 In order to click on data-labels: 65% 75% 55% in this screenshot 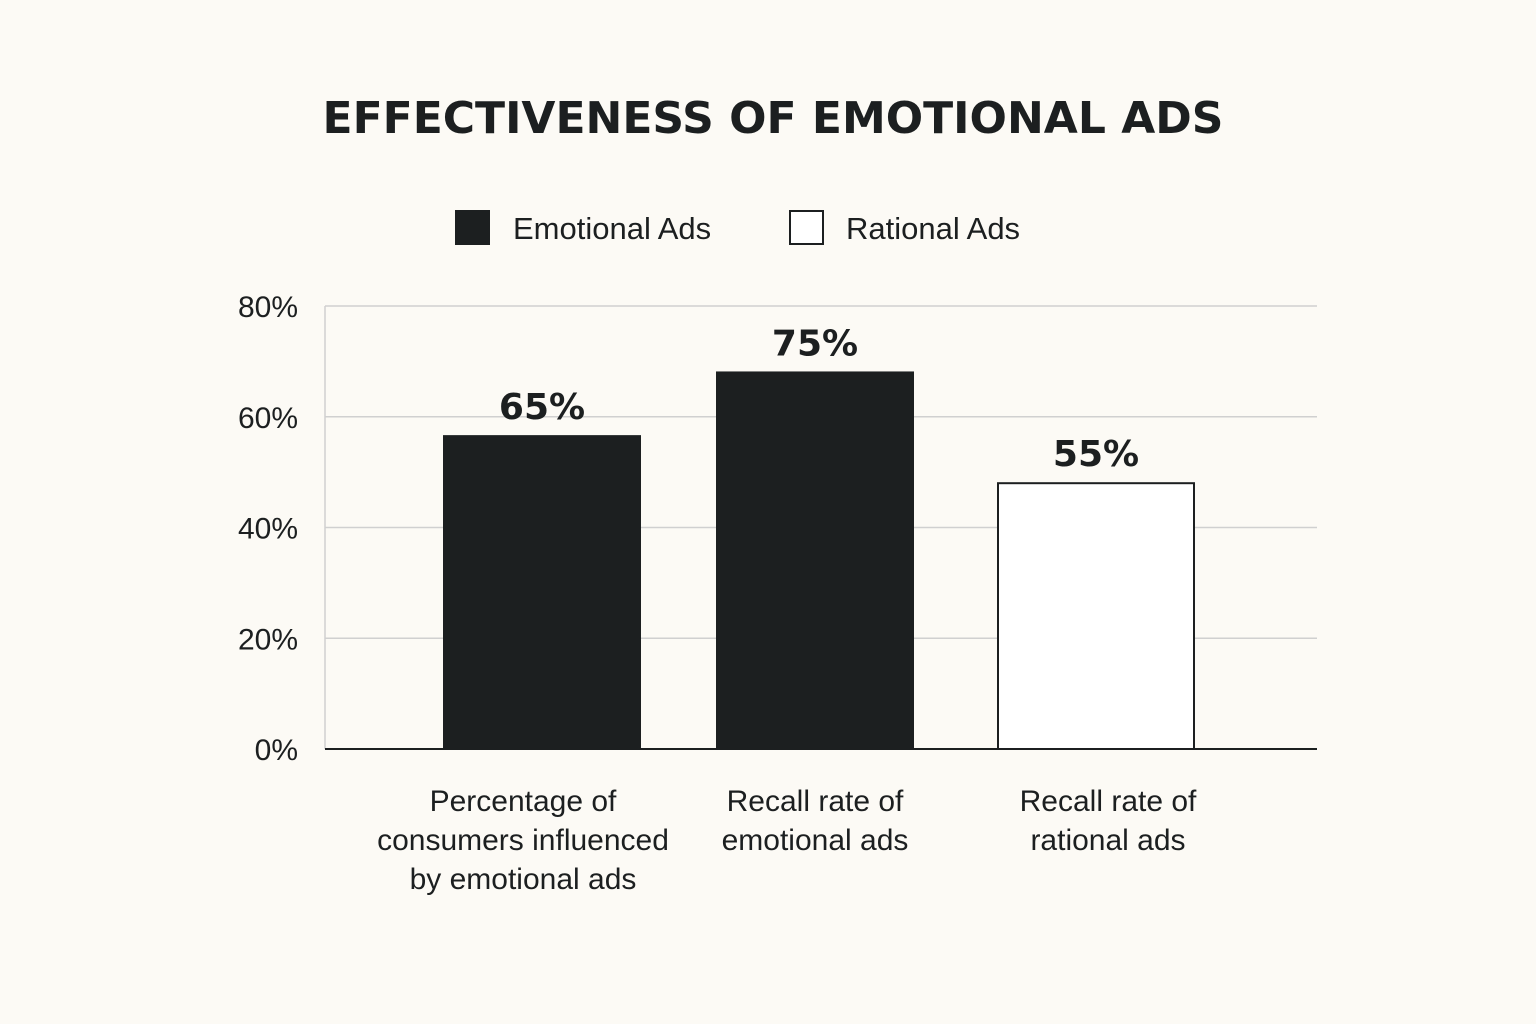, I will do `click(819, 399)`.